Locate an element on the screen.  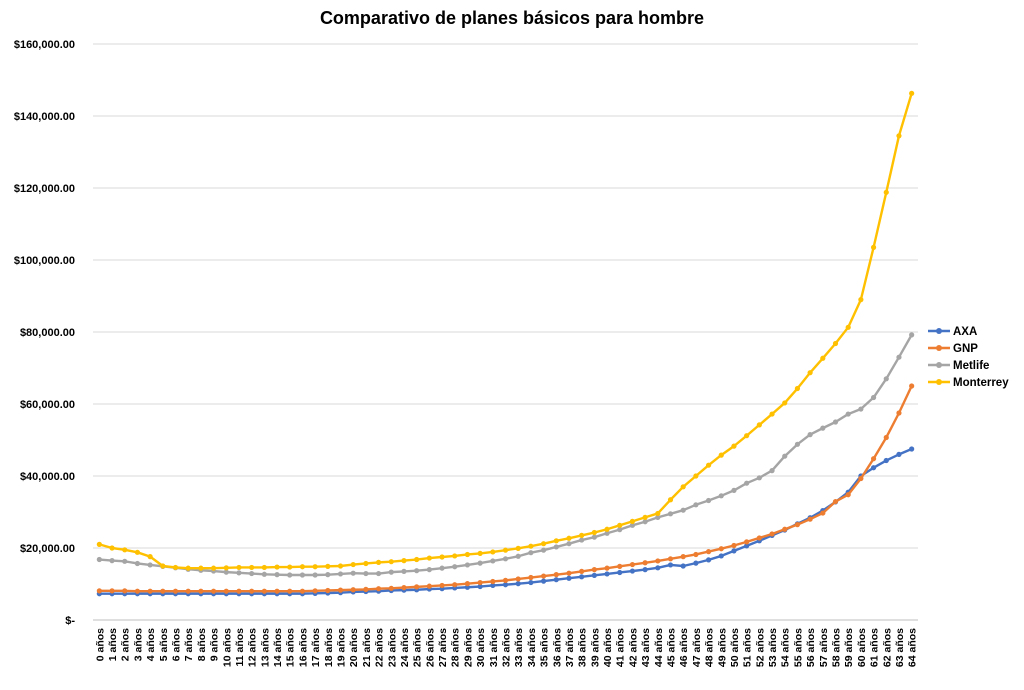
x-tick-label: 38 años is located at coordinates (583, 647).